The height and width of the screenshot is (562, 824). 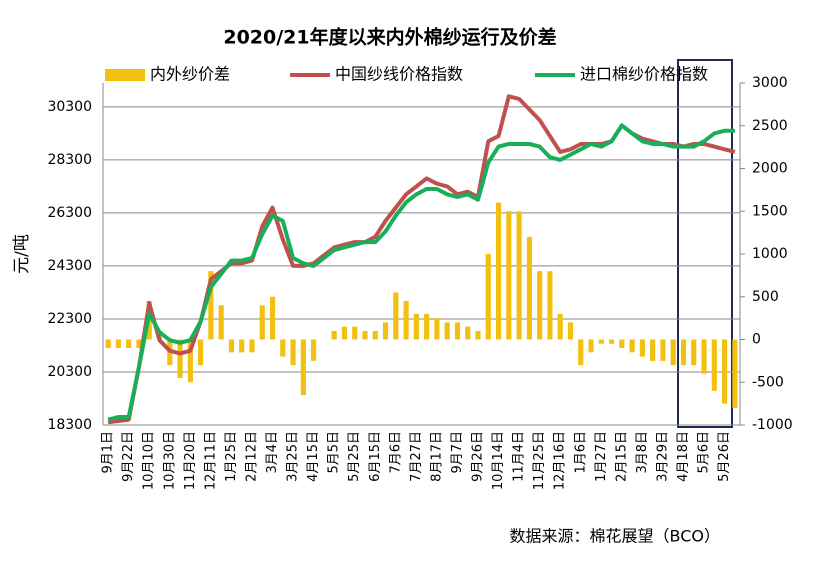 What do you see at coordinates (770, 169) in the screenshot?
I see `y2-tick-label: 2000` at bounding box center [770, 169].